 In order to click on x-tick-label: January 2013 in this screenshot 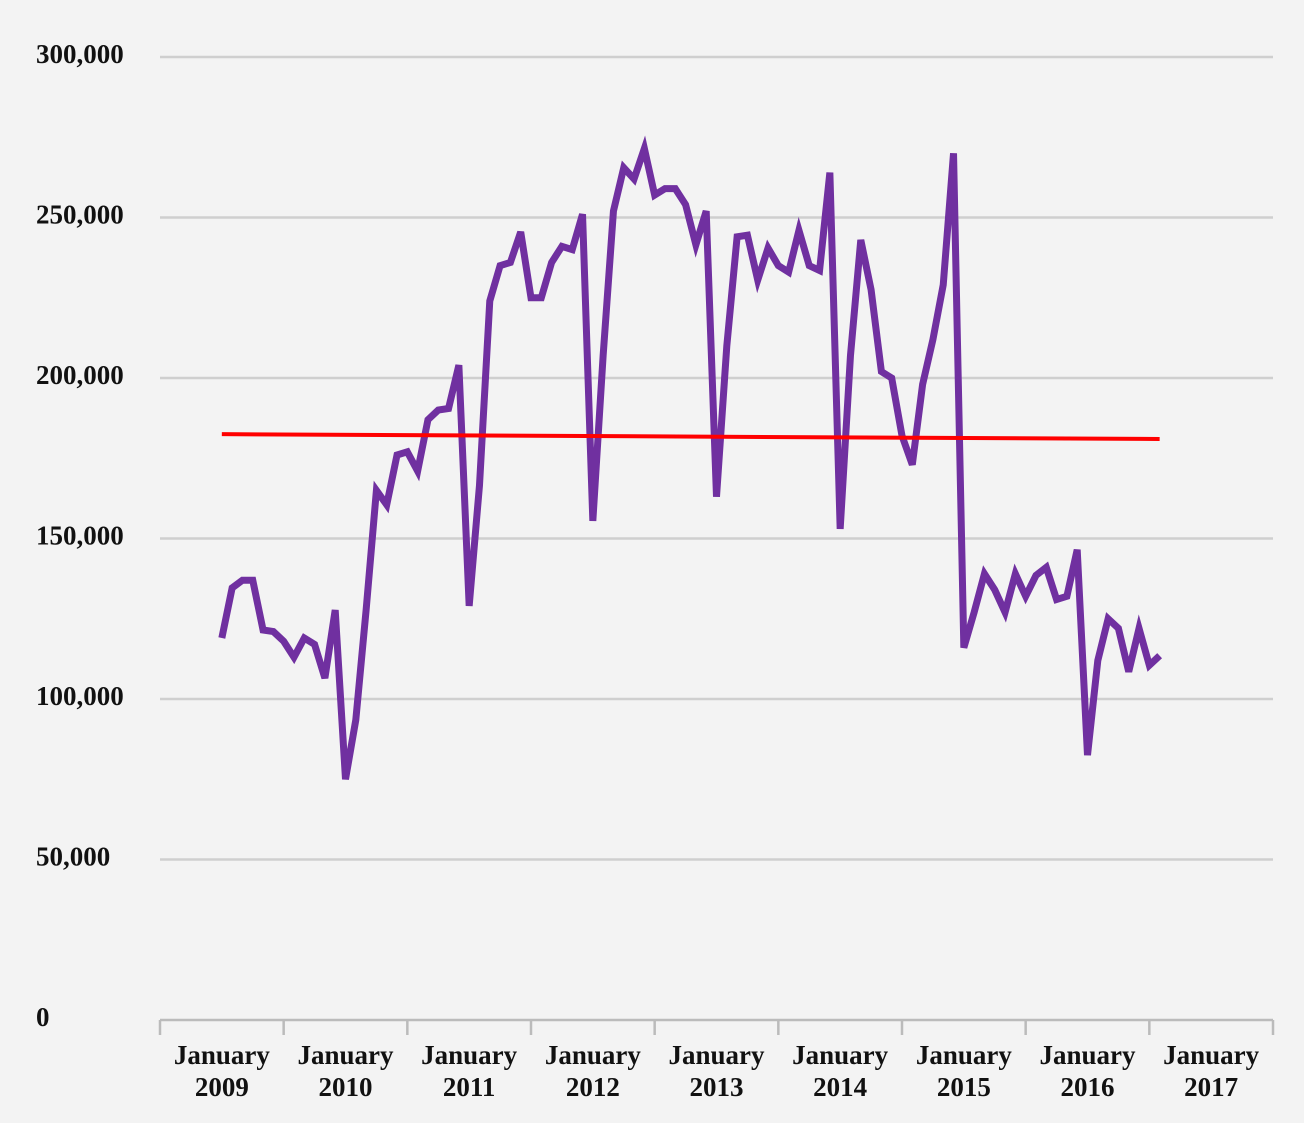, I will do `click(716, 1071)`.